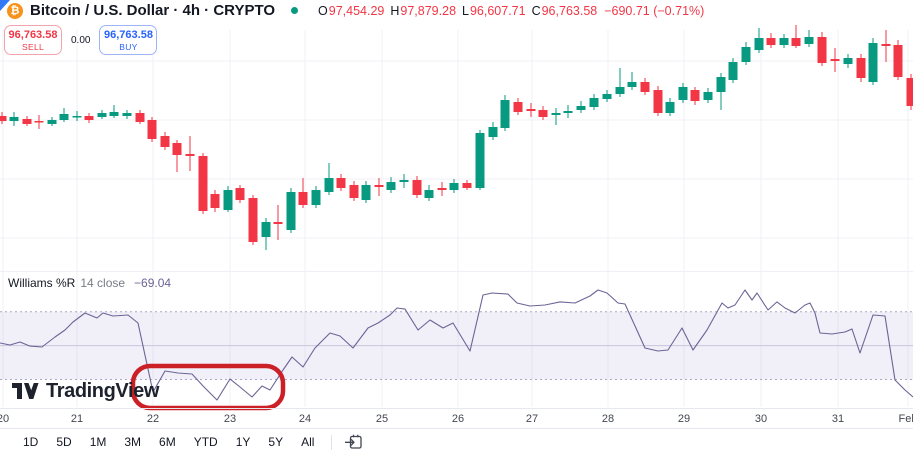 The height and width of the screenshot is (455, 913). What do you see at coordinates (356, 10) in the screenshot?
I see `open-value: 97,454.29` at bounding box center [356, 10].